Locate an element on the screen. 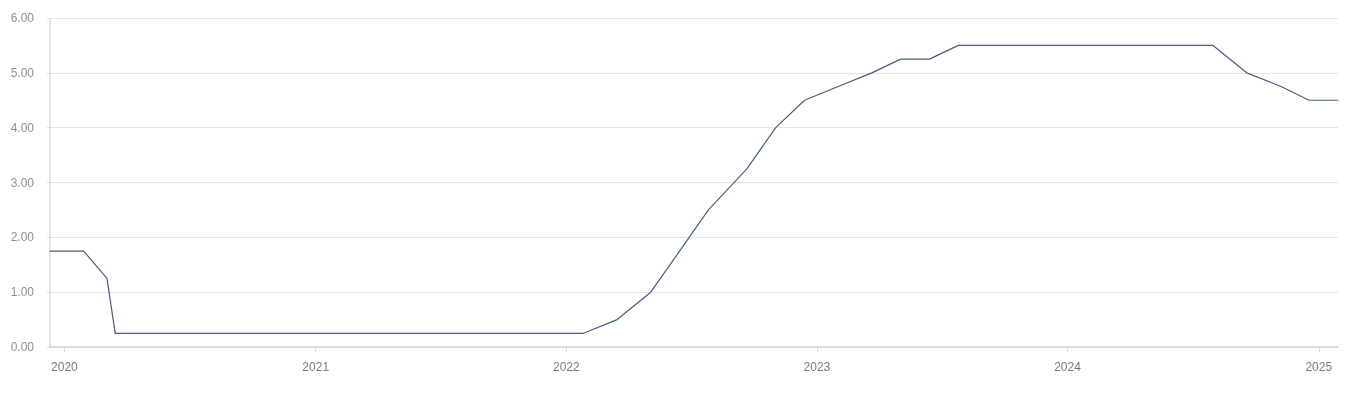 The height and width of the screenshot is (394, 1356). y-tick-label: 5.00 is located at coordinates (22, 72).